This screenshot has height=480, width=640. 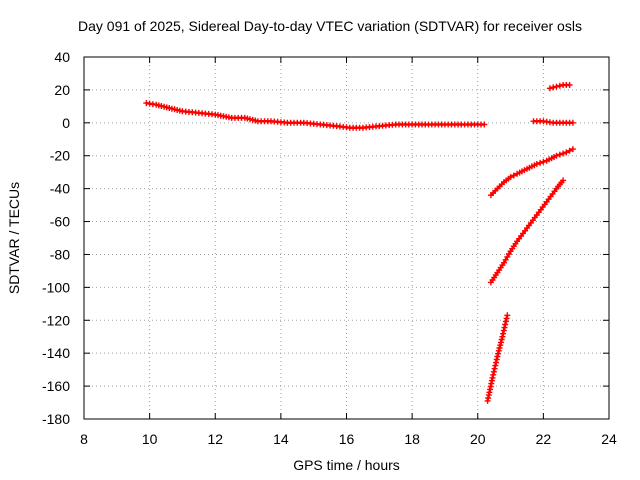 I want to click on y-tick-label: -60, so click(x=60, y=222).